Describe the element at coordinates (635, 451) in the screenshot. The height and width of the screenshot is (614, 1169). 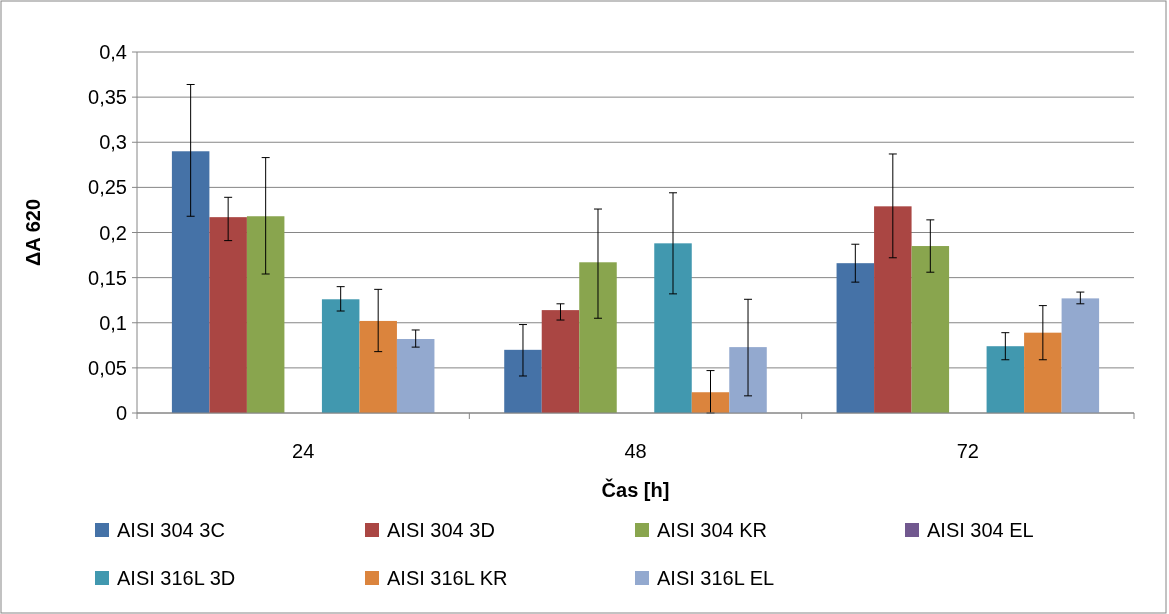
I see `x-tick-label: 48` at that location.